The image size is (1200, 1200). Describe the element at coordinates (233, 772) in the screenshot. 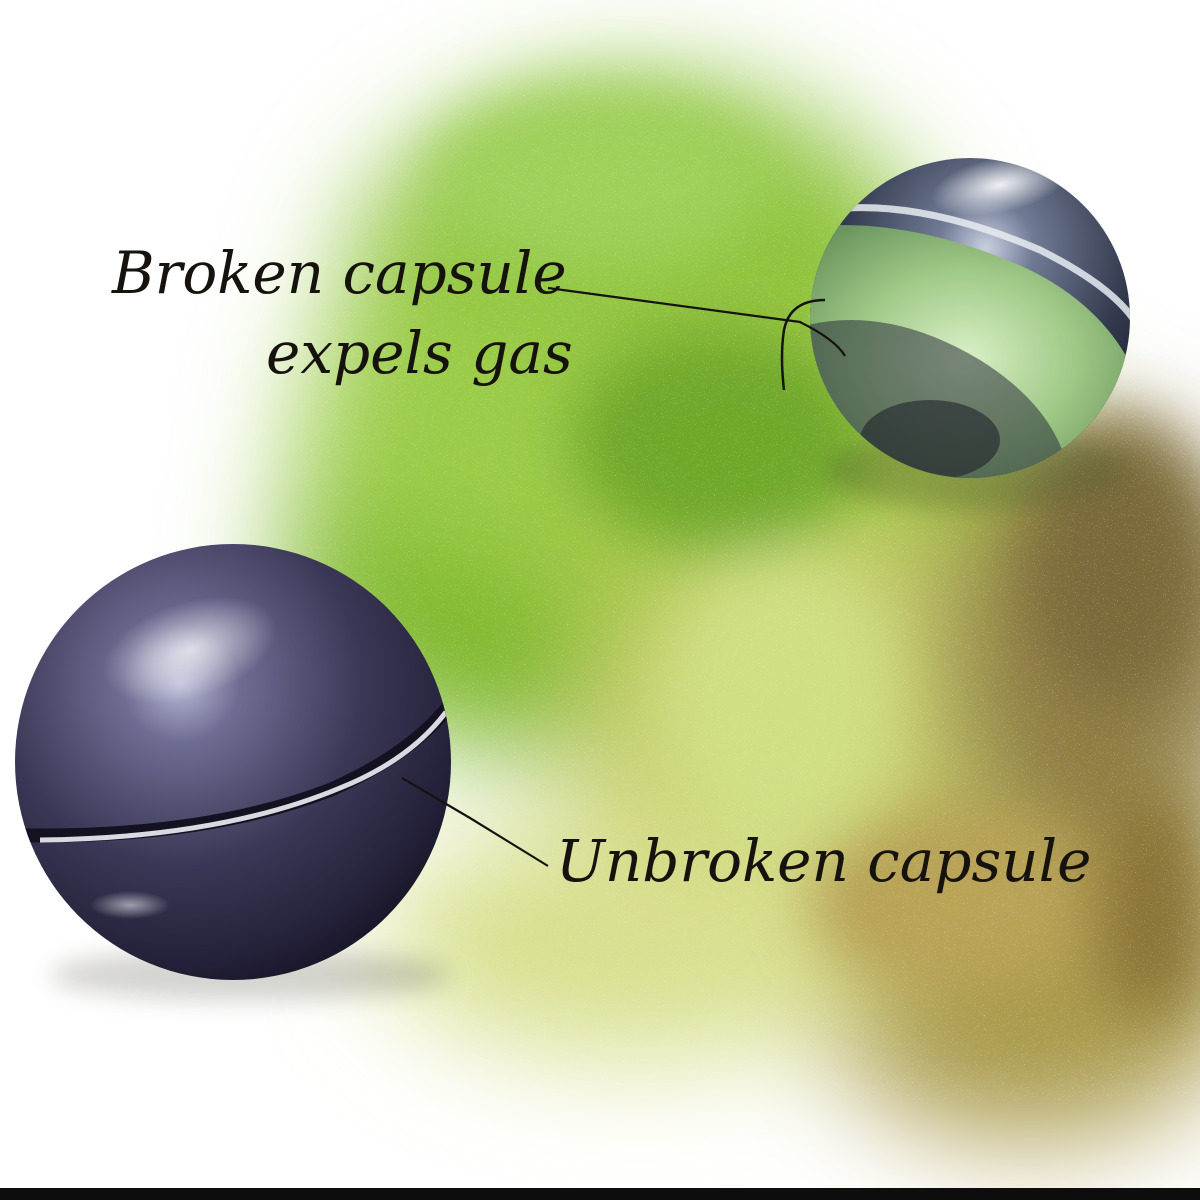

I see `unbroken-capsule` at that location.